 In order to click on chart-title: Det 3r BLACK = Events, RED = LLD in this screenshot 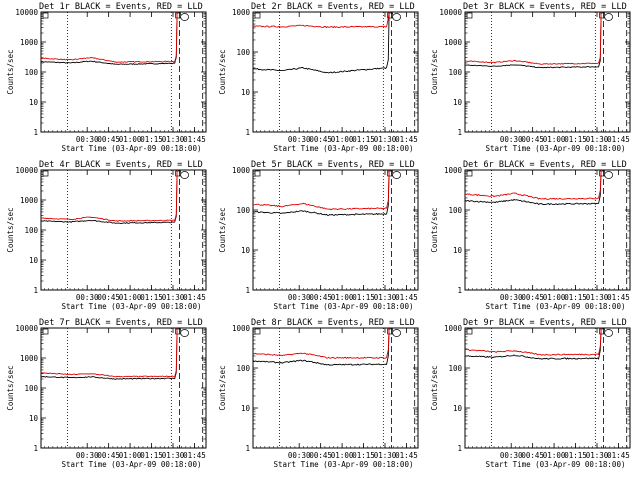, I will do `click(545, 7)`.